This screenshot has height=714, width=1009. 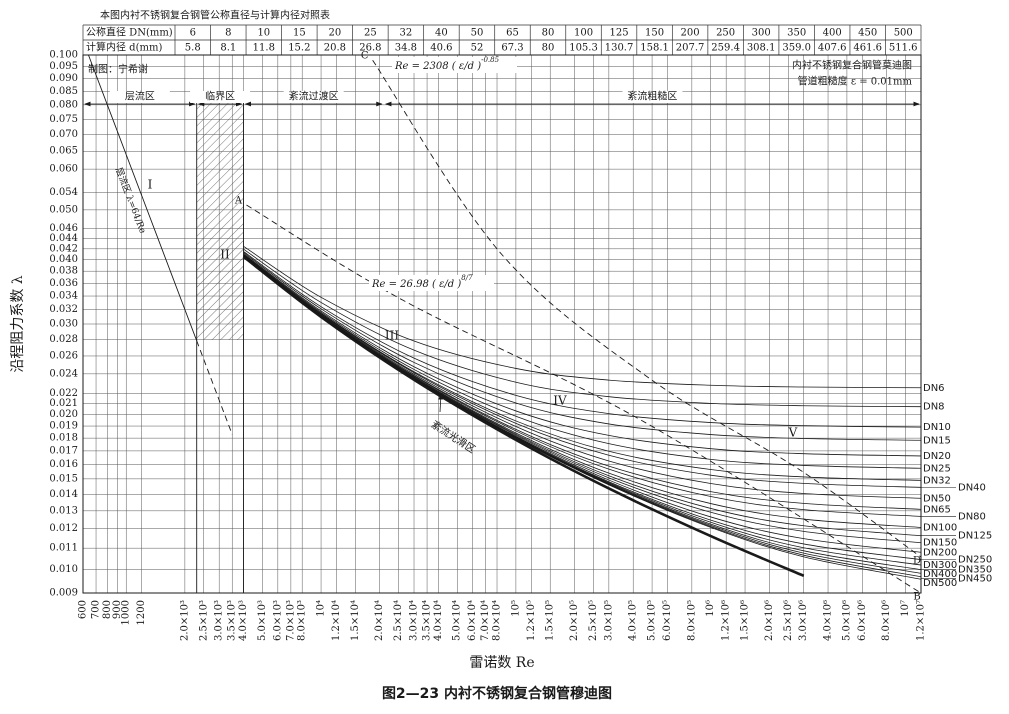 What do you see at coordinates (63, 309) in the screenshot?
I see `y-tick-label: 0.032` at bounding box center [63, 309].